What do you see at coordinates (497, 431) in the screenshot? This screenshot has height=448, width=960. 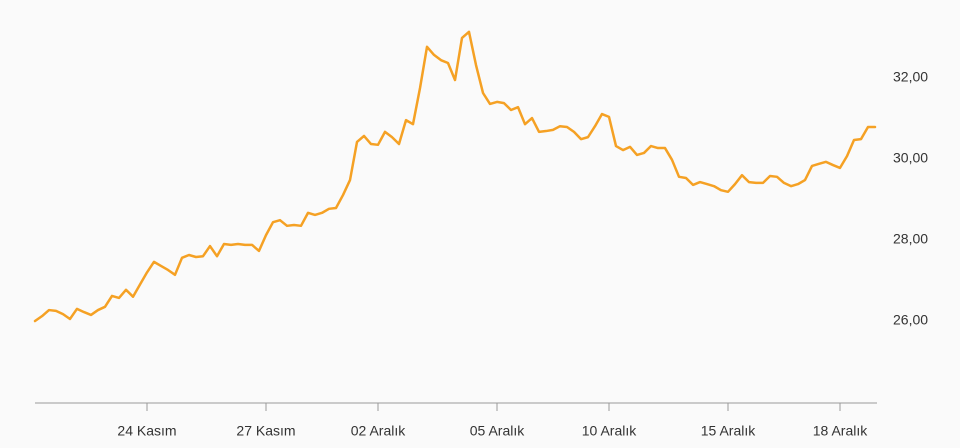 I see `x-tick-label: 05 Aralık` at bounding box center [497, 431].